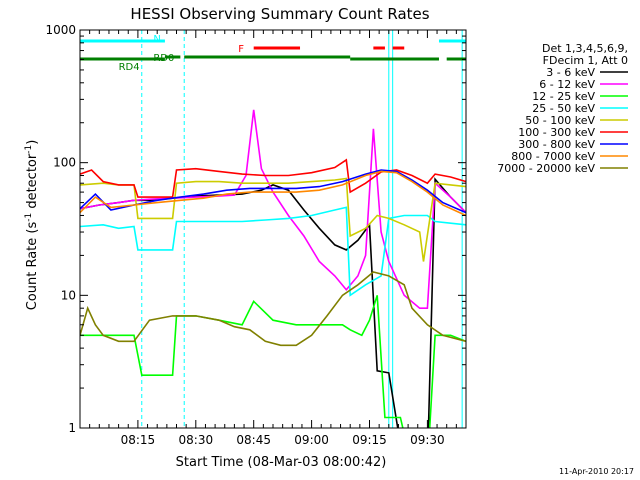  Describe the element at coordinates (196, 440) in the screenshot. I see `x-tick-label-1: 08:30` at that location.